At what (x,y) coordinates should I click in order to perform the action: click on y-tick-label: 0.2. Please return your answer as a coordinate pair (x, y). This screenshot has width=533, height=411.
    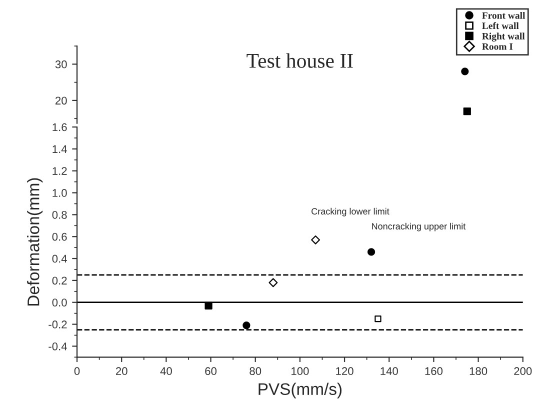
    Looking at the image, I should click on (59, 280).